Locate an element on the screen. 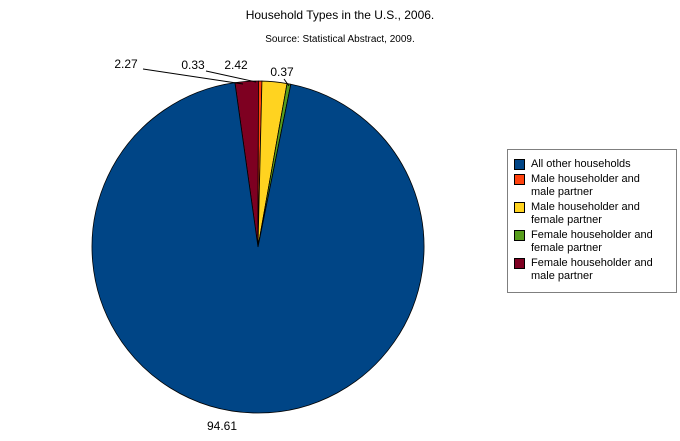 This screenshot has height=441, width=680. chart-subtitle: Source: Statistical Abstract, 2009. is located at coordinates (340, 39).